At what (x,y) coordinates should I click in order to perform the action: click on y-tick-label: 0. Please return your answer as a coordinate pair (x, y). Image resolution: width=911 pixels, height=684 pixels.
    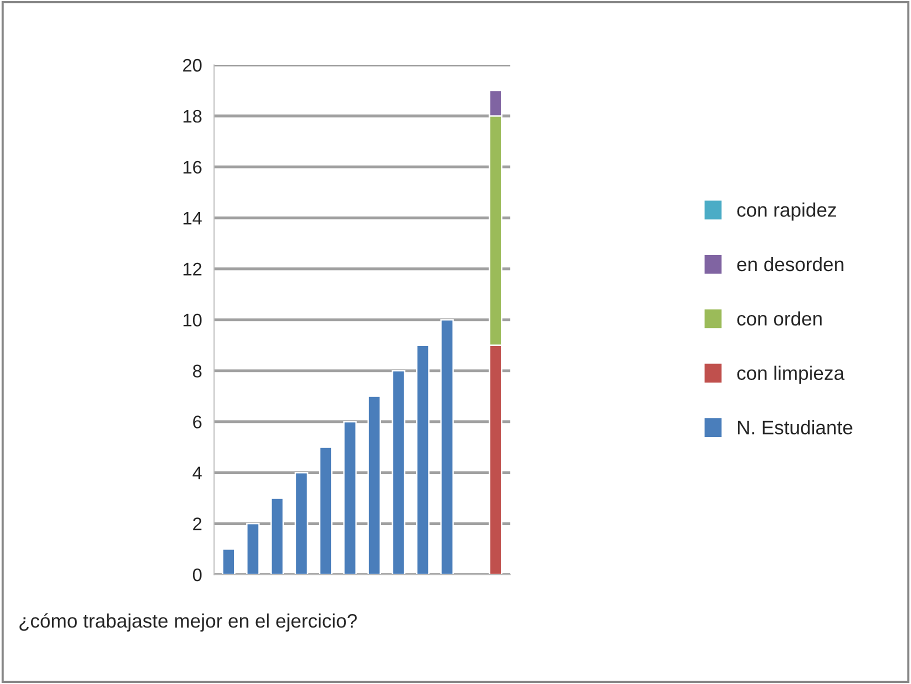
    Looking at the image, I should click on (197, 575).